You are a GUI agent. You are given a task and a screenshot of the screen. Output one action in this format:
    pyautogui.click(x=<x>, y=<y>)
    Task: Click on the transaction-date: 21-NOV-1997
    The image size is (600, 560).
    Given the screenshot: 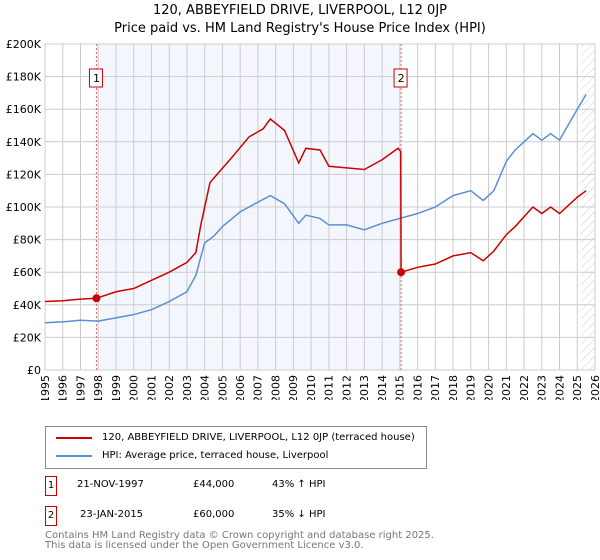 What is the action you would take?
    pyautogui.click(x=110, y=484)
    